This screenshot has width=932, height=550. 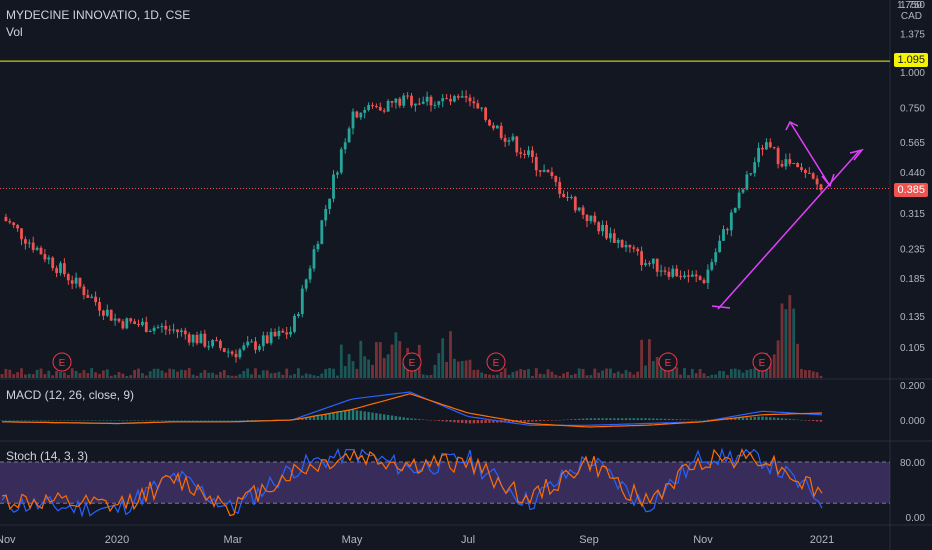 I want to click on arrow-head, so click(x=856, y=154).